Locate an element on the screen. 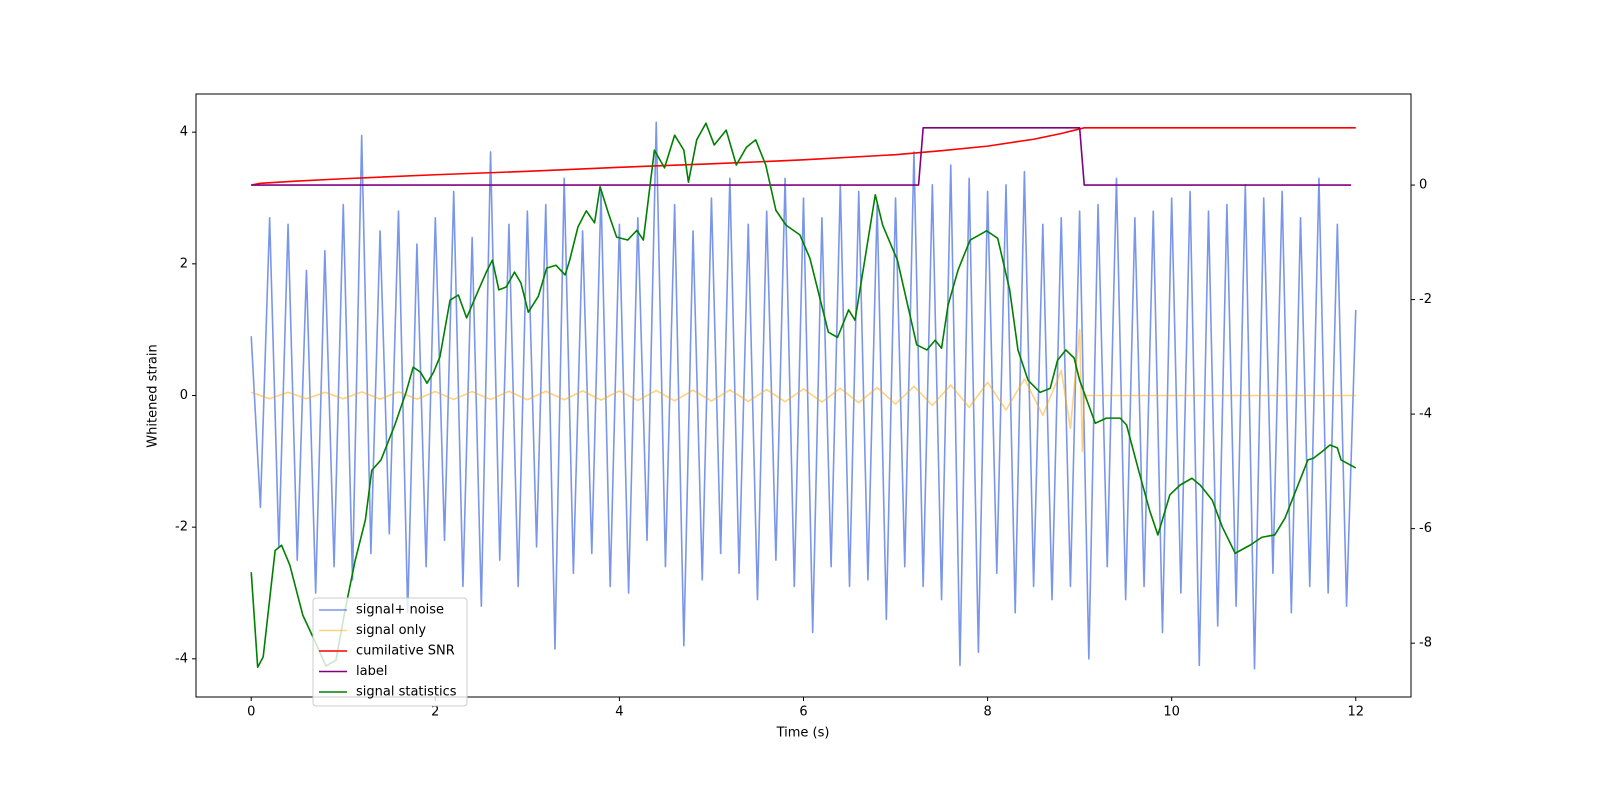 The width and height of the screenshot is (1600, 800). x-tick-label: 10 is located at coordinates (1171, 712).